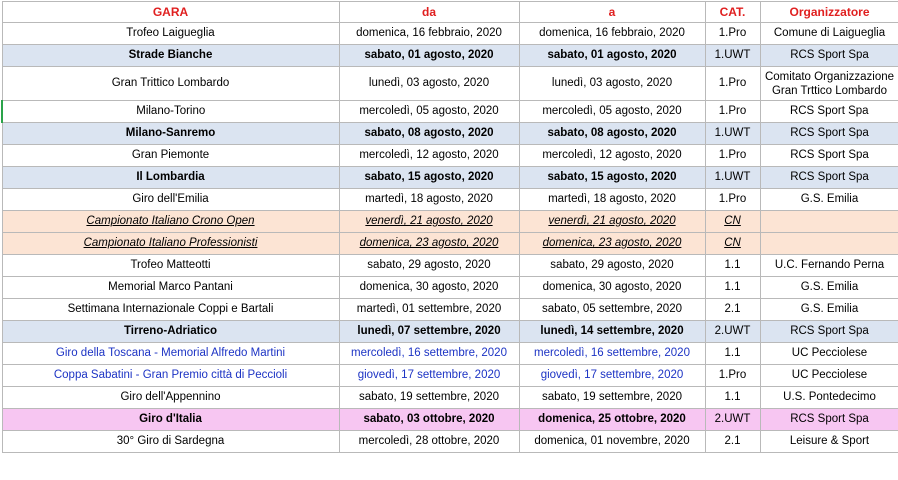 This screenshot has height=480, width=898. Describe the element at coordinates (170, 243) in the screenshot. I see `cell-gara: Campionato Italiano Professionisti` at that location.